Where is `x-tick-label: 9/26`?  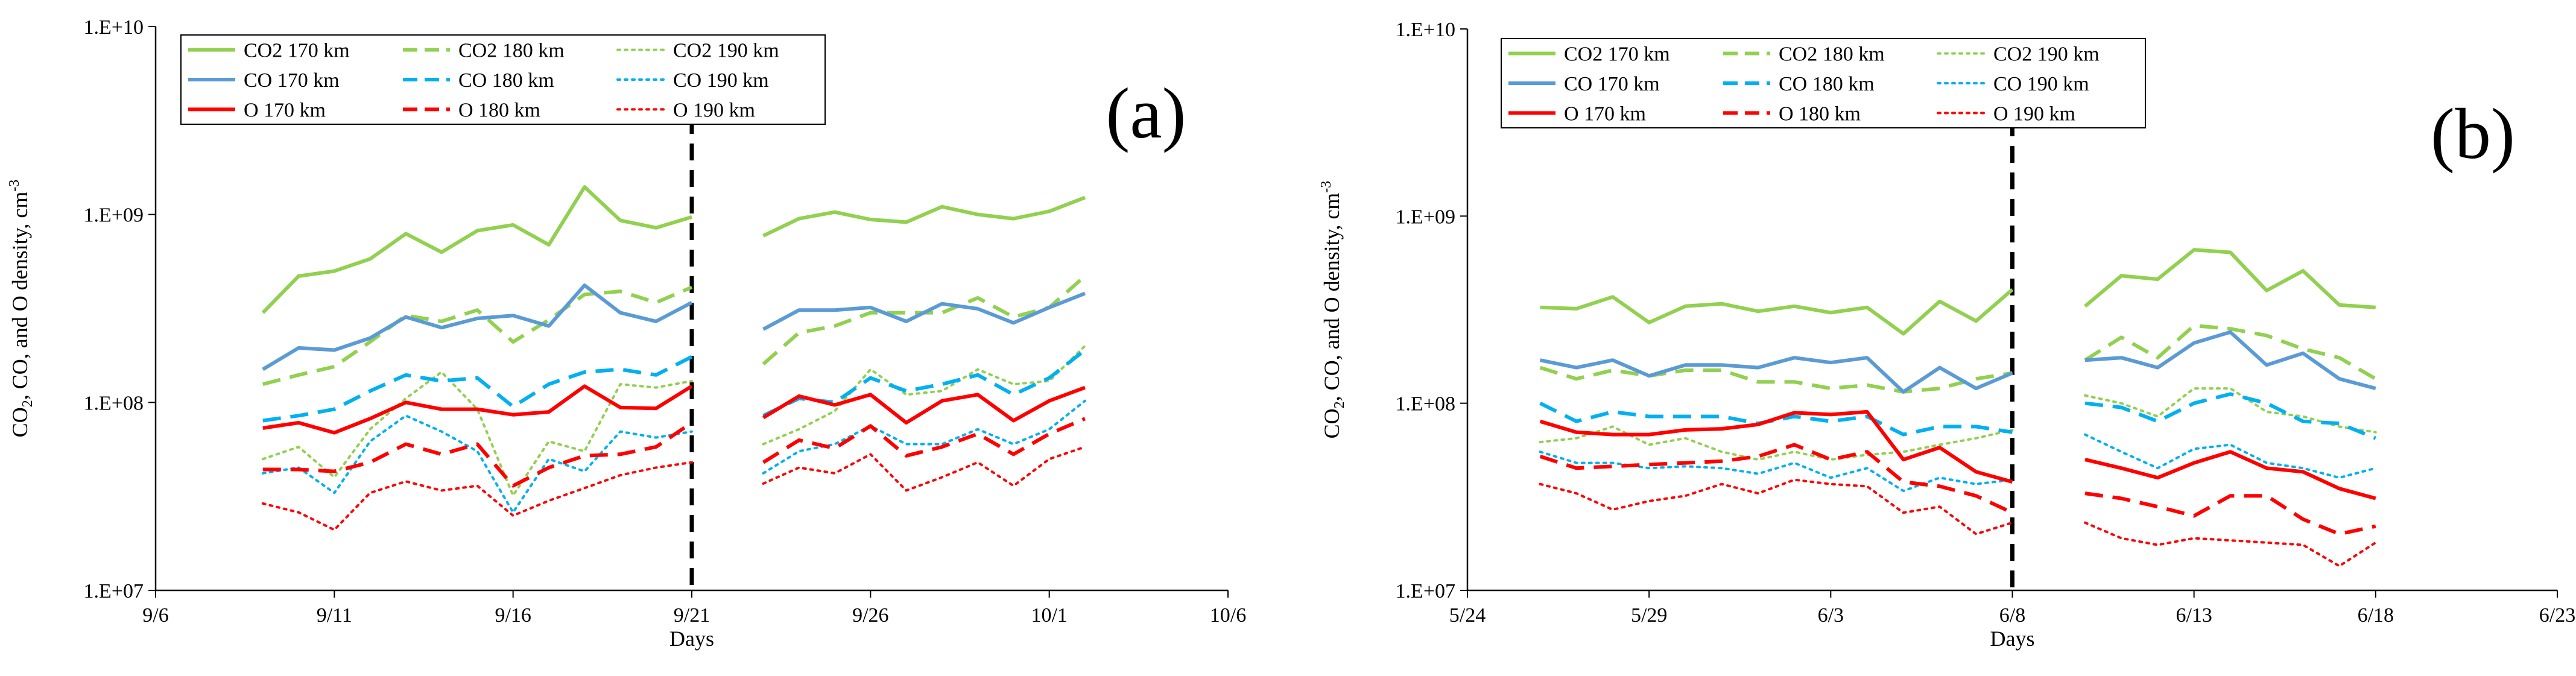
x-tick-label: 9/26 is located at coordinates (870, 615).